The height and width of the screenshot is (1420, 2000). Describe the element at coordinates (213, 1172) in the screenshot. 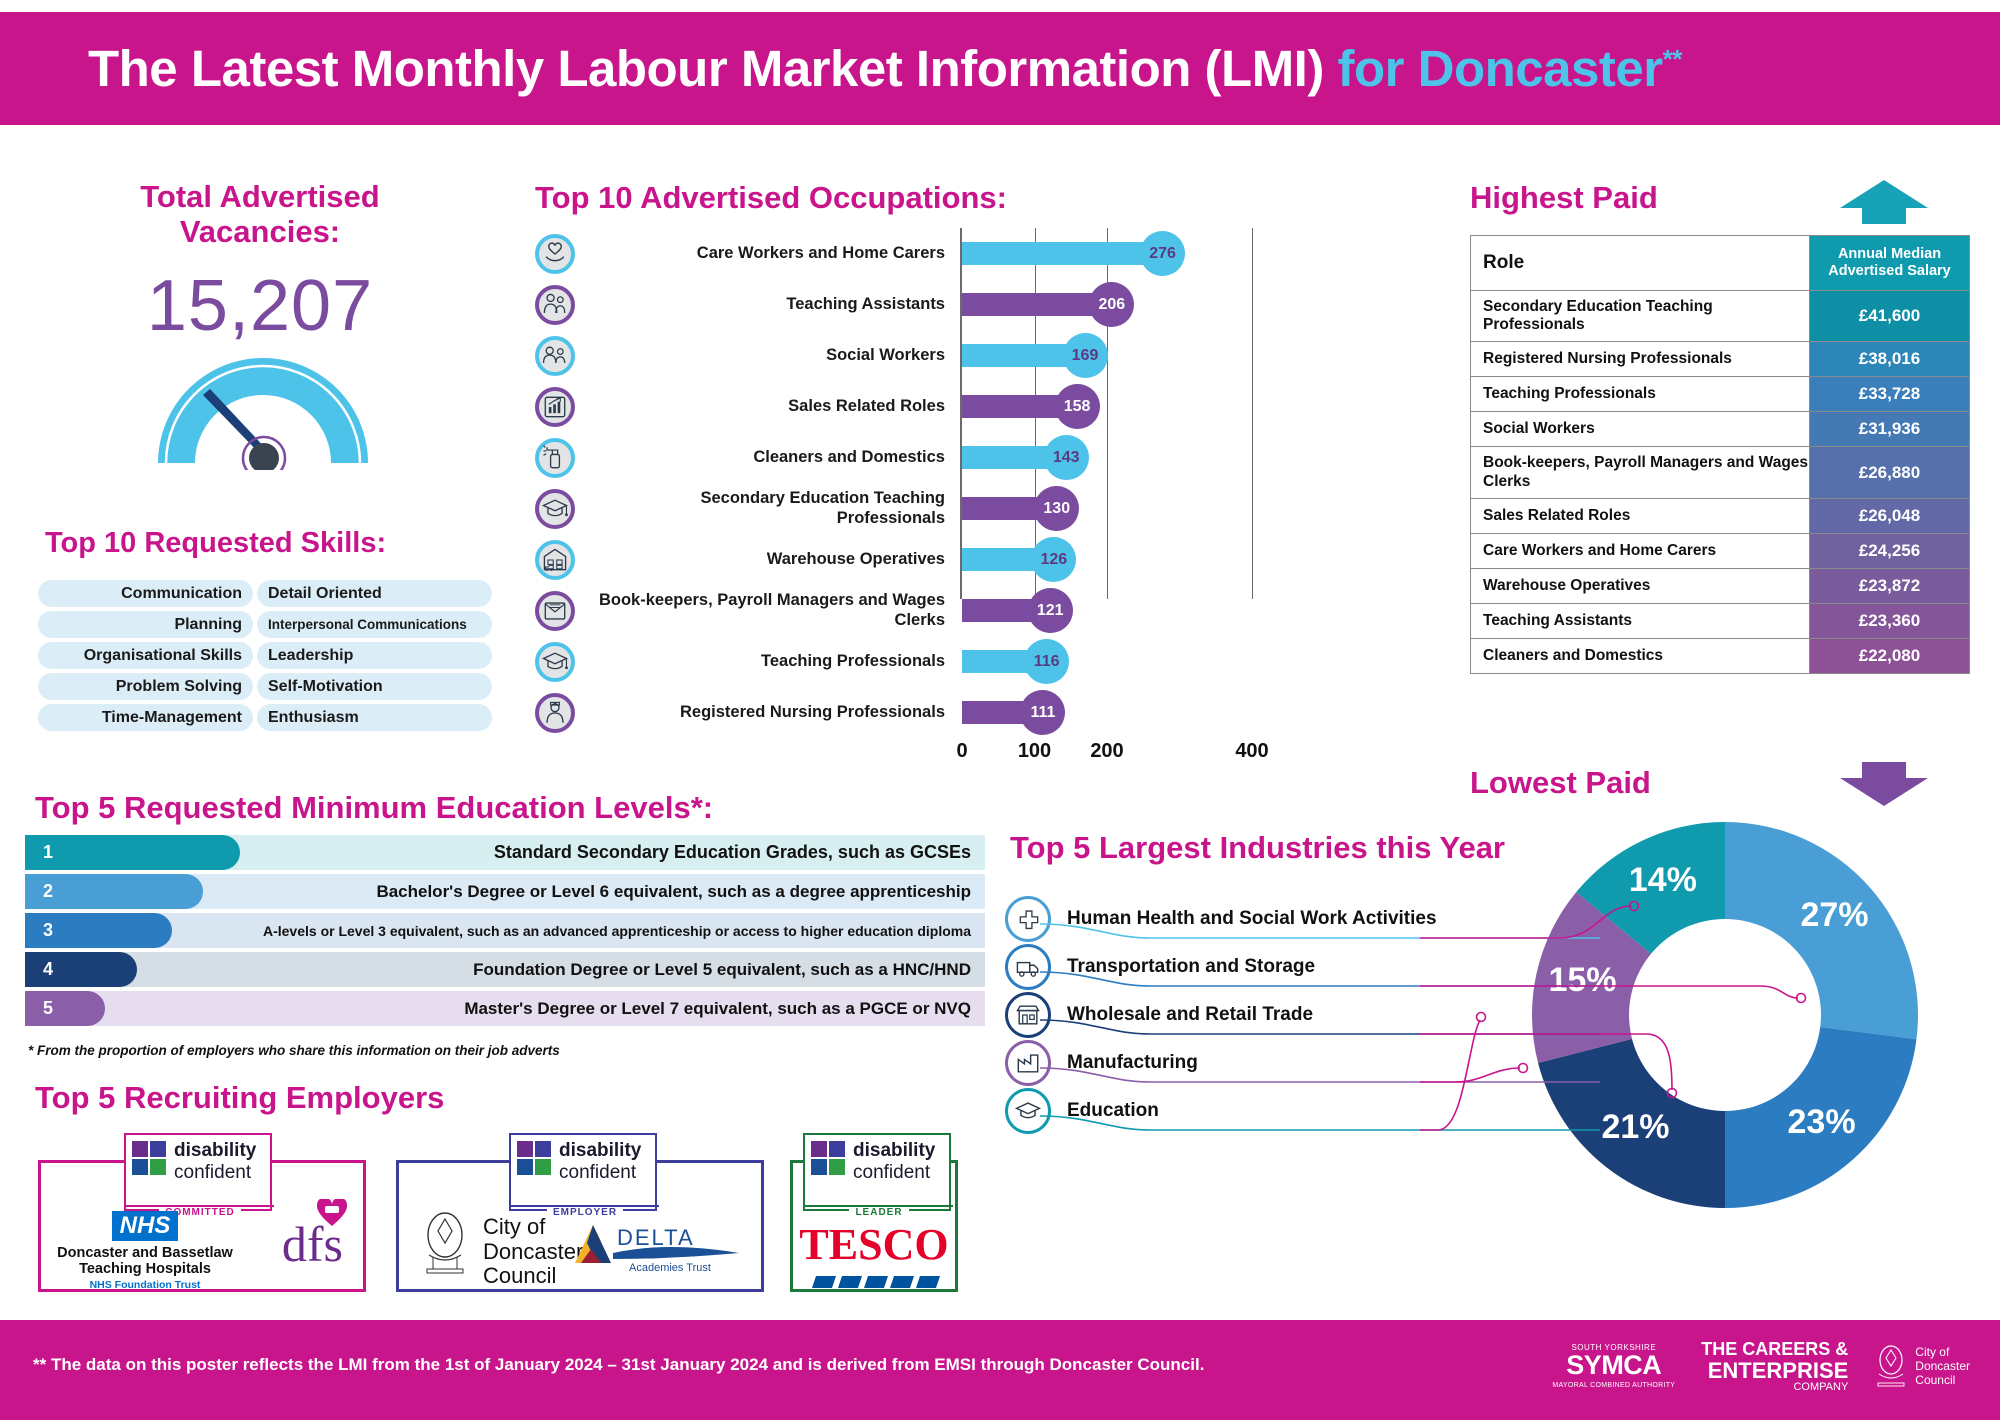

I see `badge-word-confident: confident` at that location.